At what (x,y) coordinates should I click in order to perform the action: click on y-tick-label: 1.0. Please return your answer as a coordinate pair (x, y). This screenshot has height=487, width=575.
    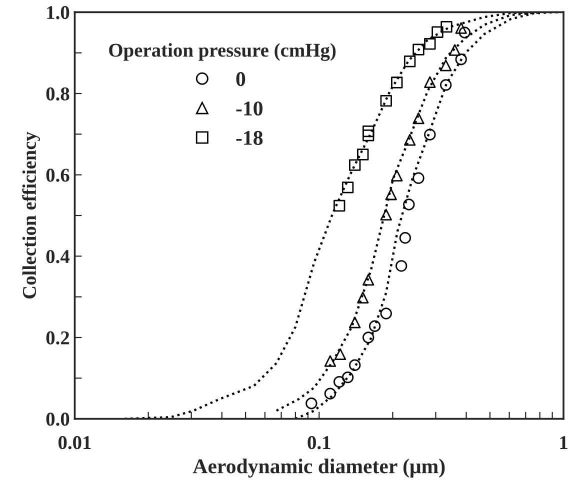
    Looking at the image, I should click on (58, 13).